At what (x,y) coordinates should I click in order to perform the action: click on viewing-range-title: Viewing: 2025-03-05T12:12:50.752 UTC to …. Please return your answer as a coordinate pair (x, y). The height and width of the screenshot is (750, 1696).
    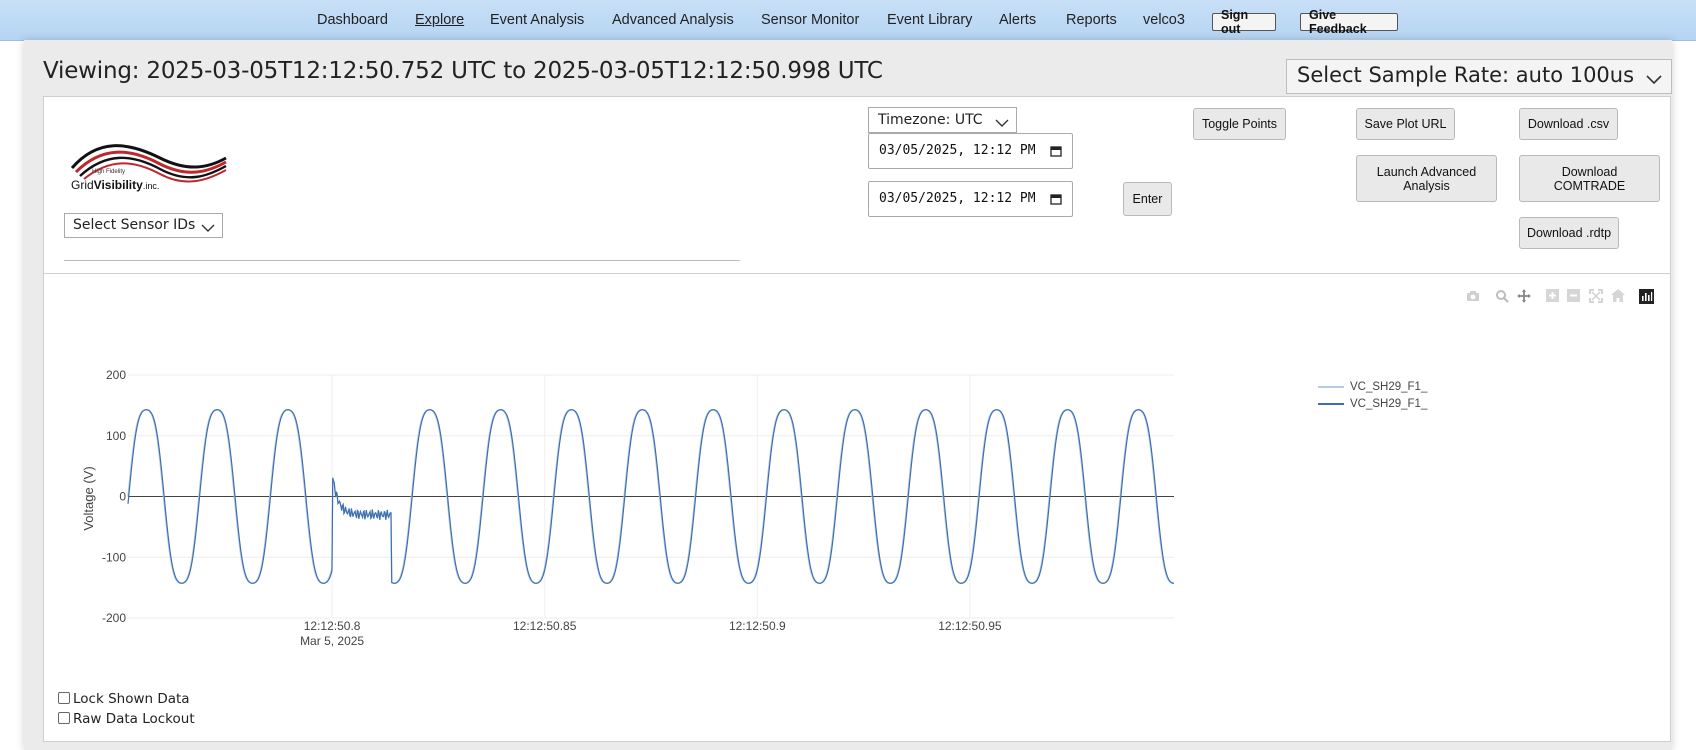
    Looking at the image, I should click on (463, 71).